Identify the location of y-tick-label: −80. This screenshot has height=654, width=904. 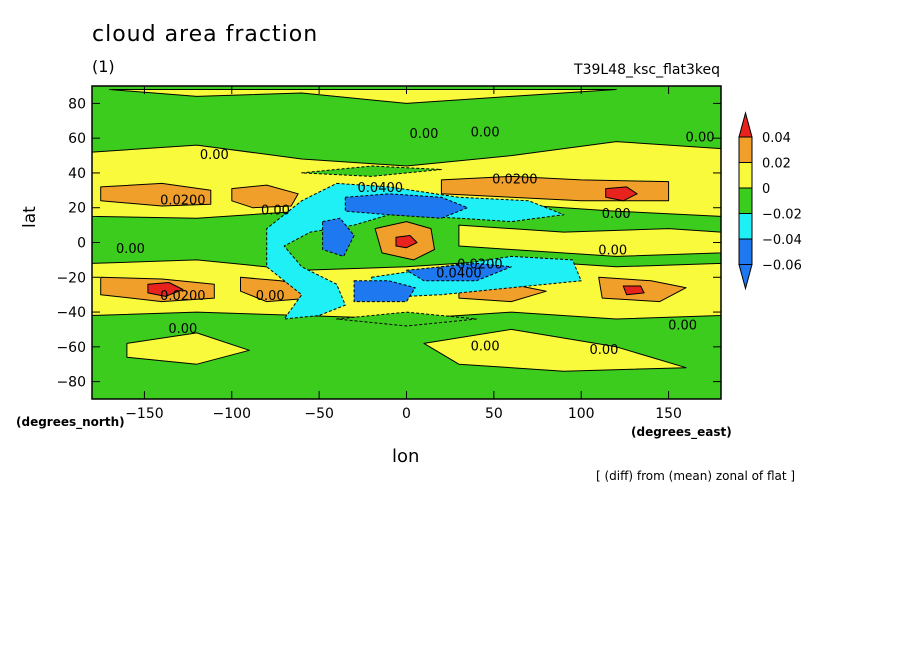
(71, 383).